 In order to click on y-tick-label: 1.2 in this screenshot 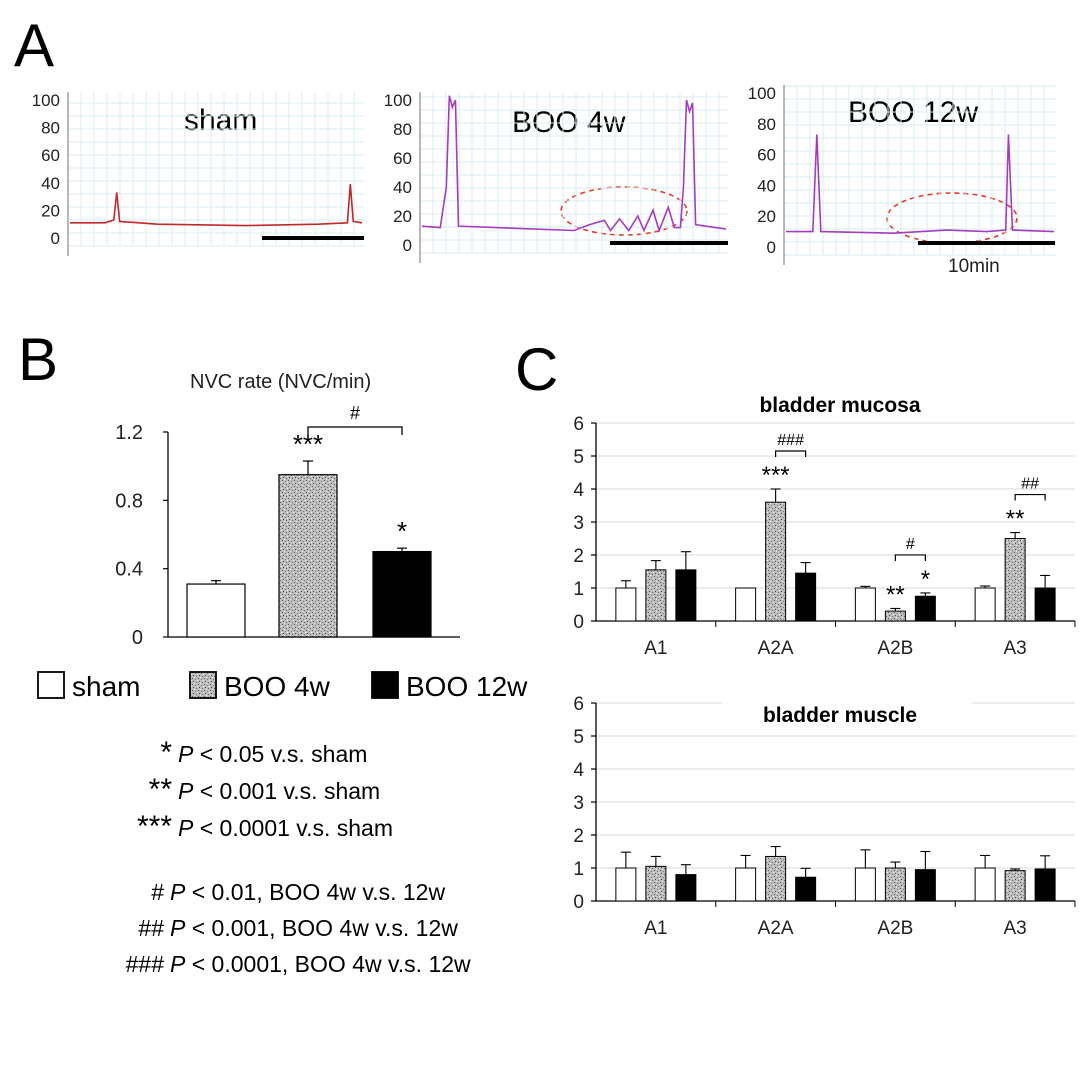, I will do `click(129, 433)`.